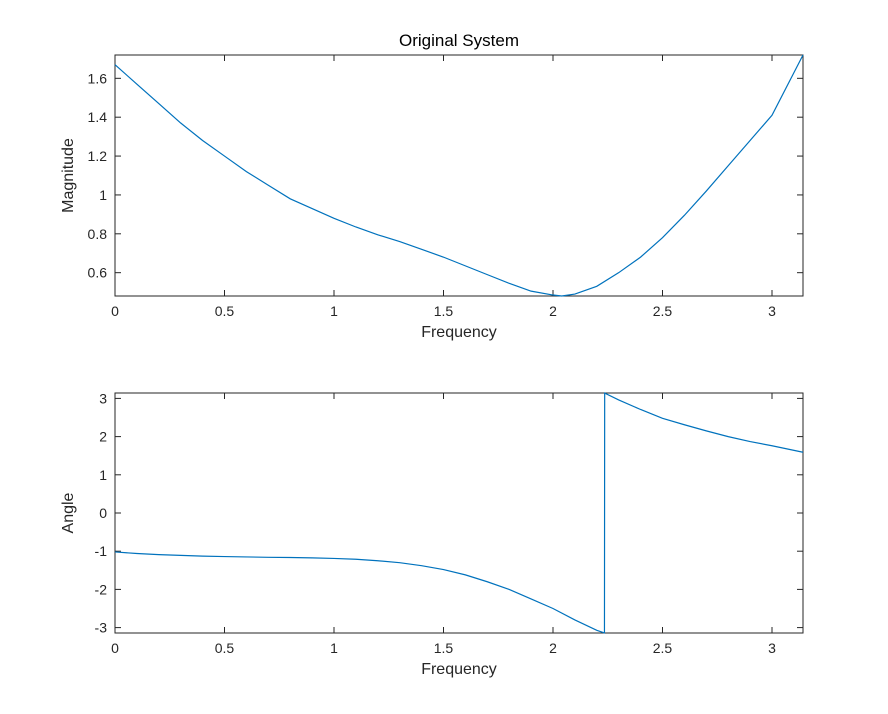  Describe the element at coordinates (101, 628) in the screenshot. I see `y-tick-label: -3` at that location.